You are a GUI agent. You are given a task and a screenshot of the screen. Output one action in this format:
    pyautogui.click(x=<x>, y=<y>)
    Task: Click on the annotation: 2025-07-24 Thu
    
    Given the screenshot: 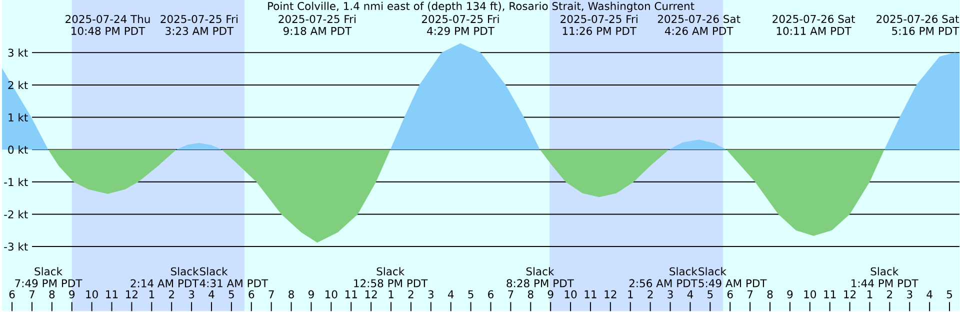 What is the action you would take?
    pyautogui.click(x=108, y=19)
    